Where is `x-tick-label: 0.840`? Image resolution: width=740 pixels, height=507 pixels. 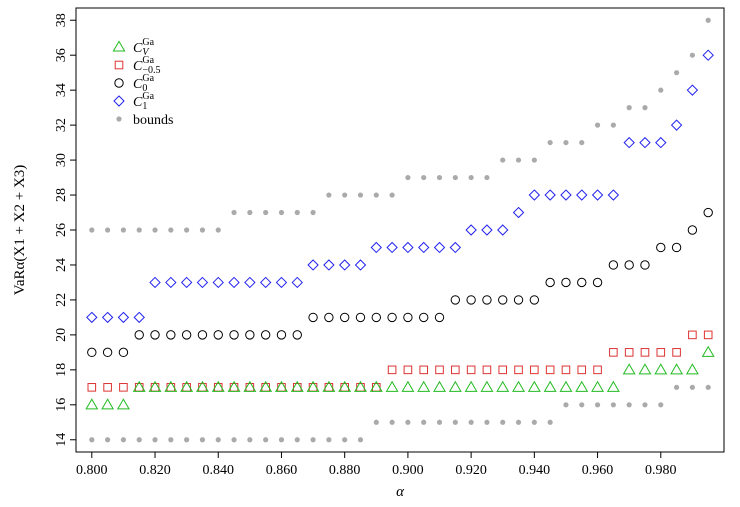 x-tick-label: 0.840 is located at coordinates (218, 470).